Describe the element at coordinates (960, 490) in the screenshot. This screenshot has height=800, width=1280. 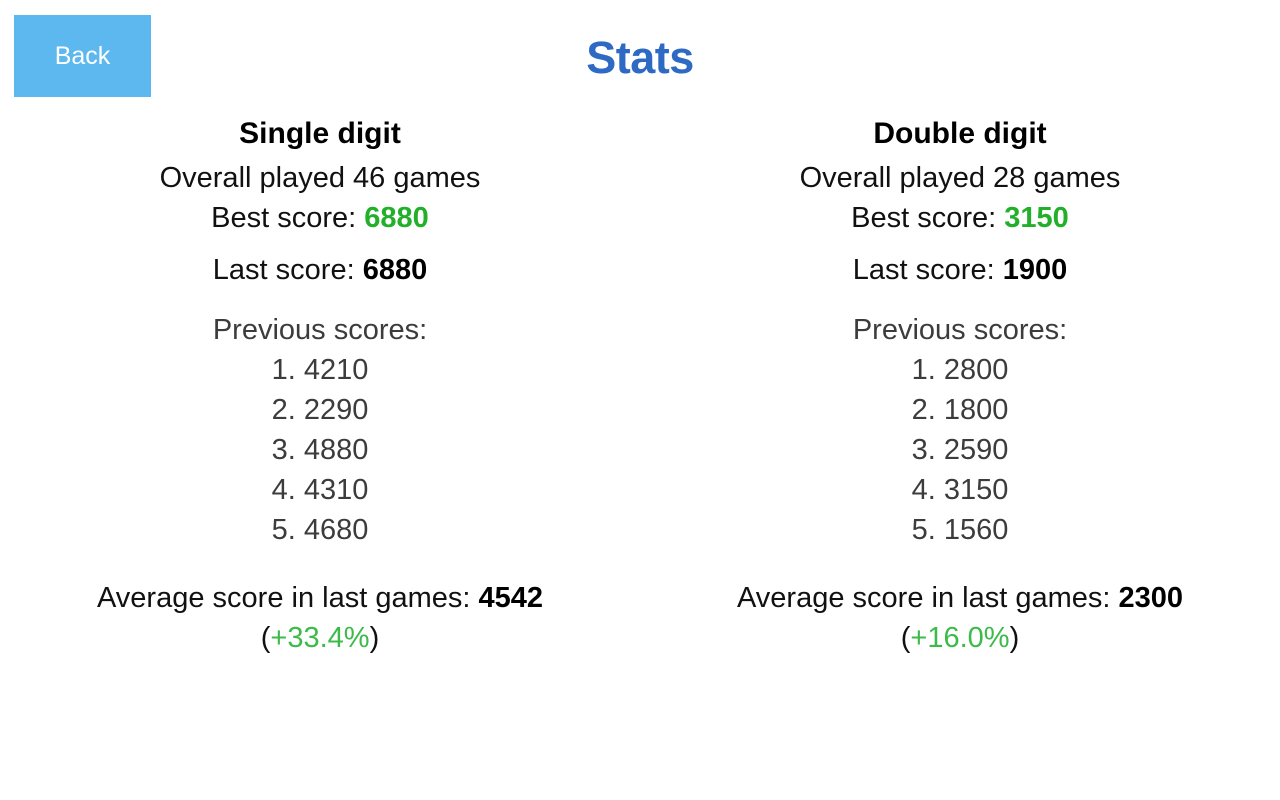
I see `list-item: 4. 3150` at that location.